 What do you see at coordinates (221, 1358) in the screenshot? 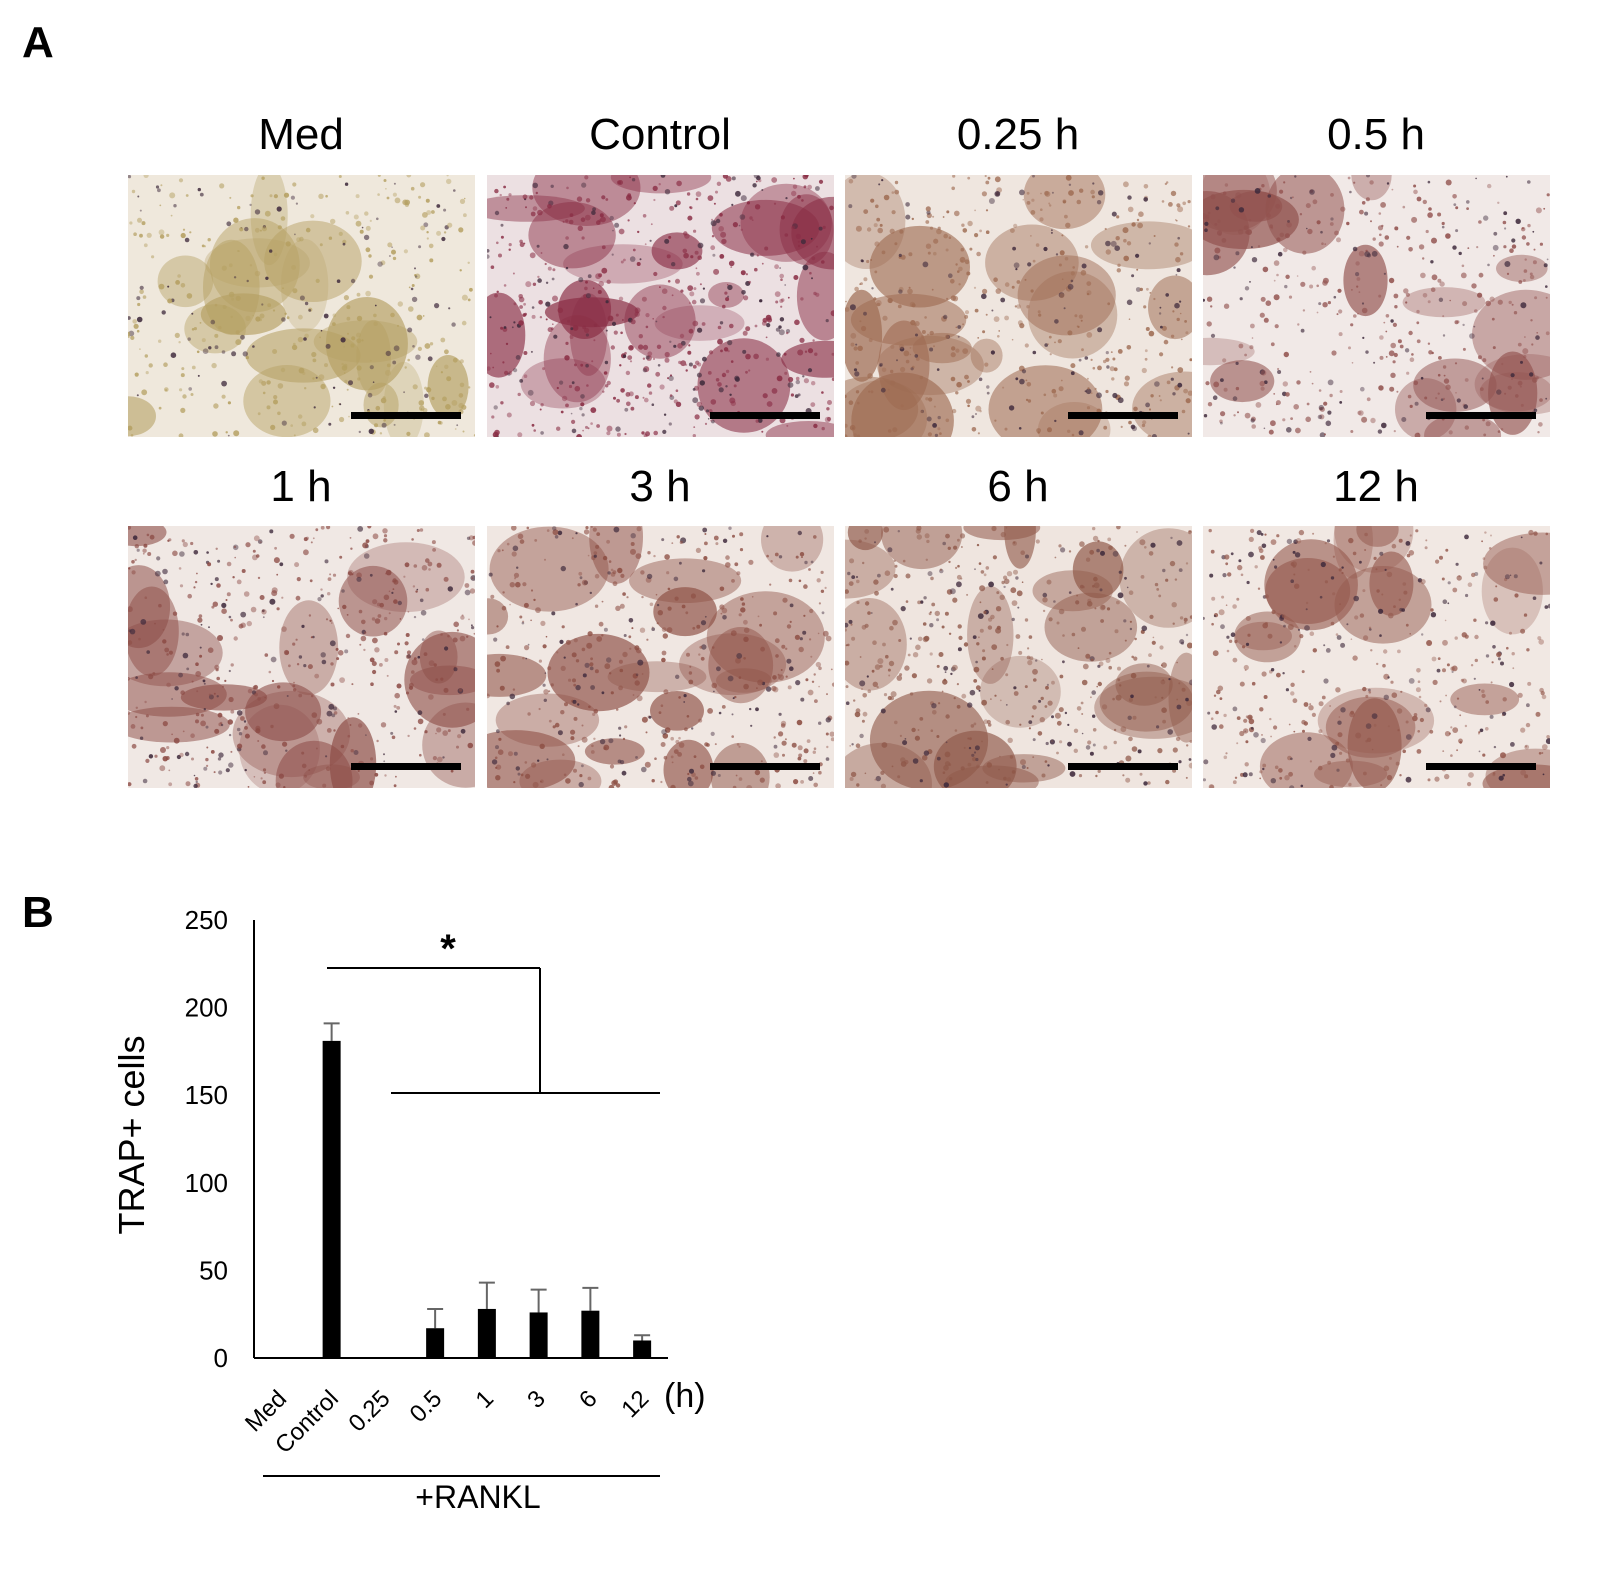
I see `y-tick-label: 0` at bounding box center [221, 1358].